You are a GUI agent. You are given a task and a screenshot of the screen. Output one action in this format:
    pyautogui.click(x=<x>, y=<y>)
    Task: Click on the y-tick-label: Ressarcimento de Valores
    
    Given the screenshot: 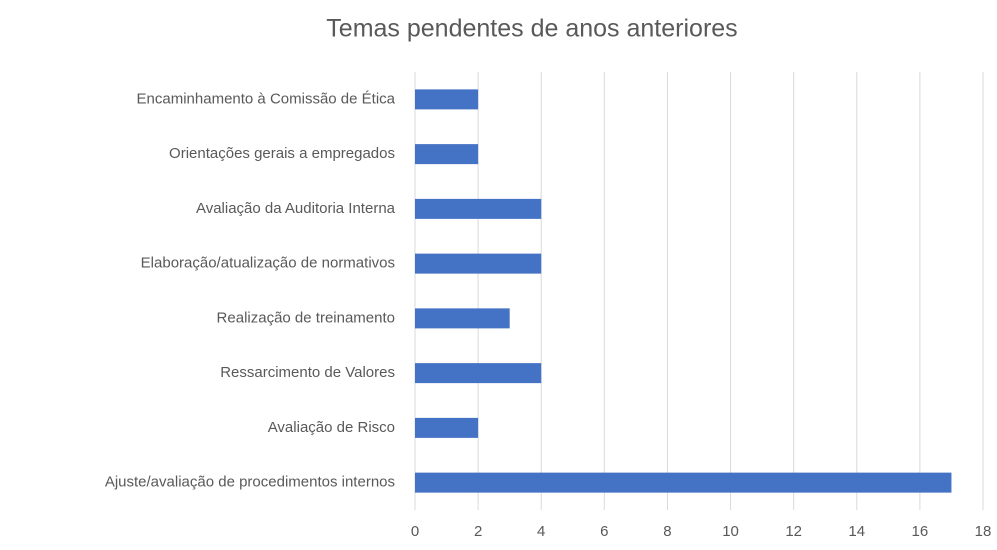 What is the action you would take?
    pyautogui.click(x=307, y=372)
    